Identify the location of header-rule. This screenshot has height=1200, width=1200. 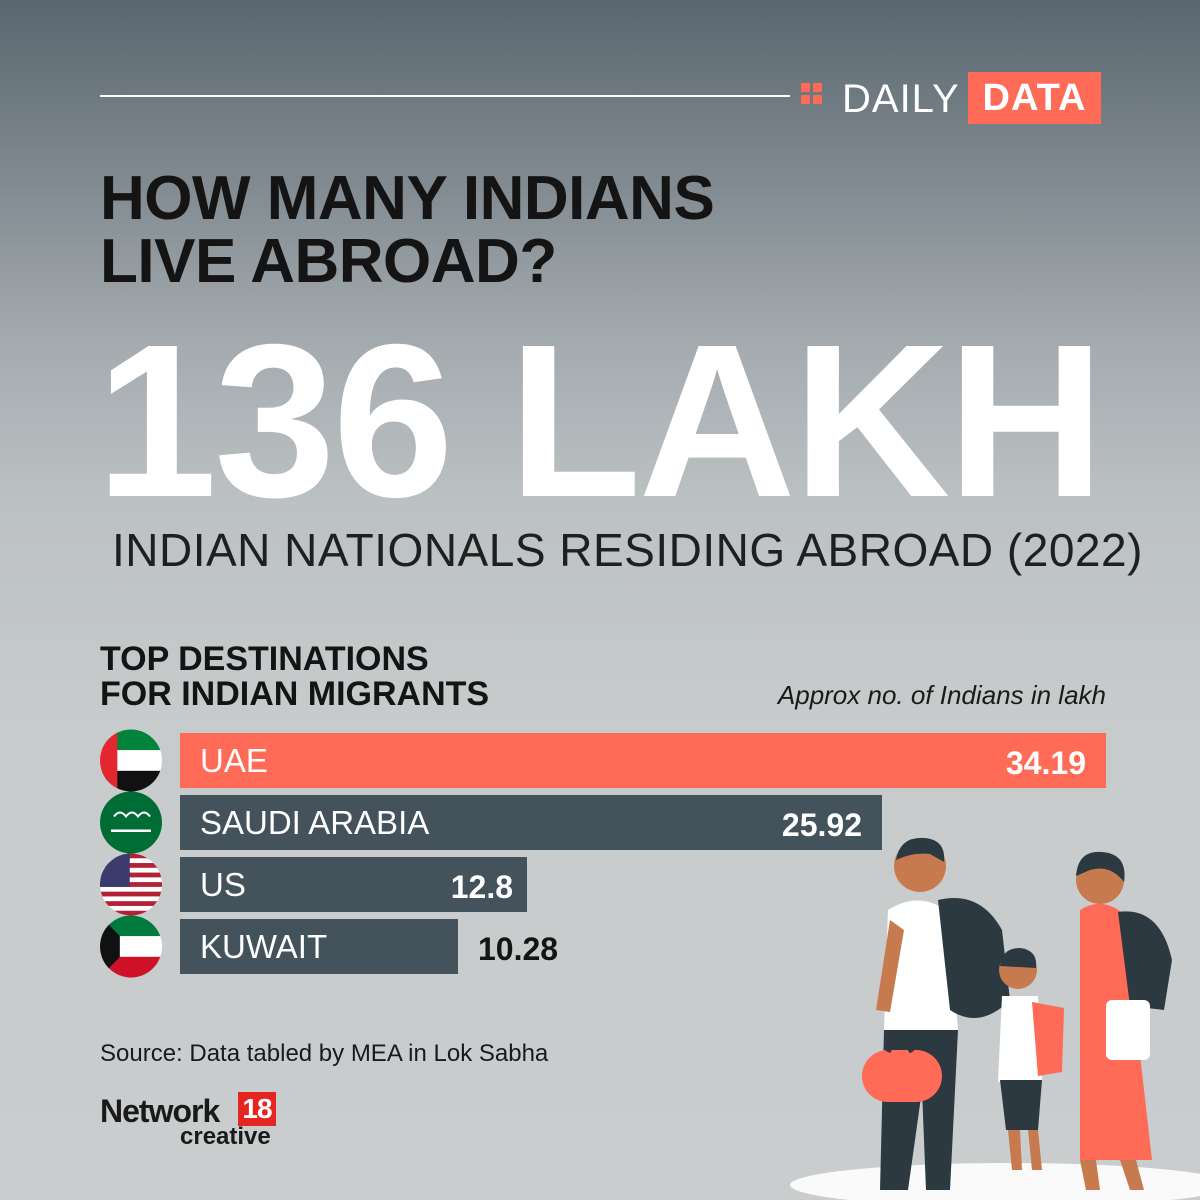
(445, 96).